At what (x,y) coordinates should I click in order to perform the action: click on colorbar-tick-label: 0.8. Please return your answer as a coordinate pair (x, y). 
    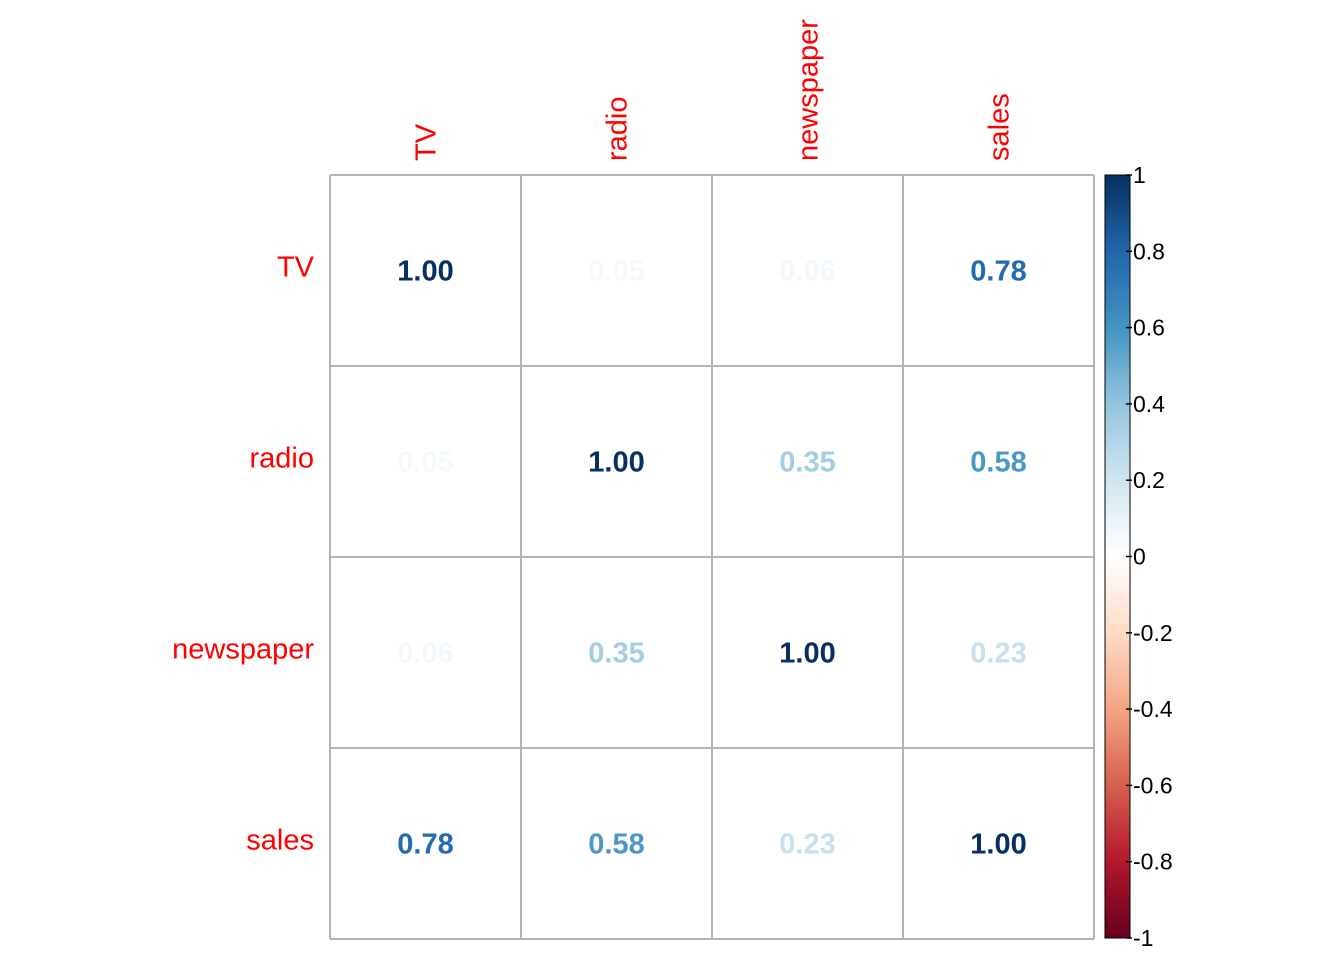
    Looking at the image, I should click on (1149, 251).